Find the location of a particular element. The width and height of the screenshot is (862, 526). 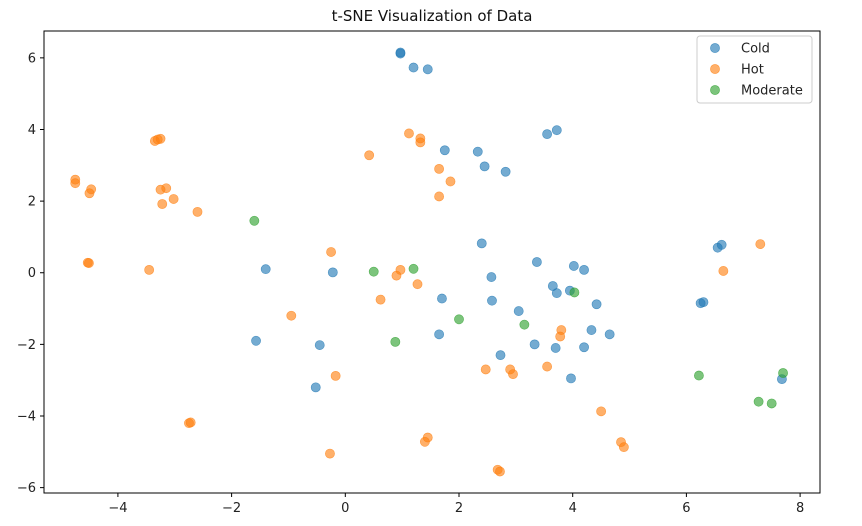

legend-label-cold: Cold is located at coordinates (755, 49).